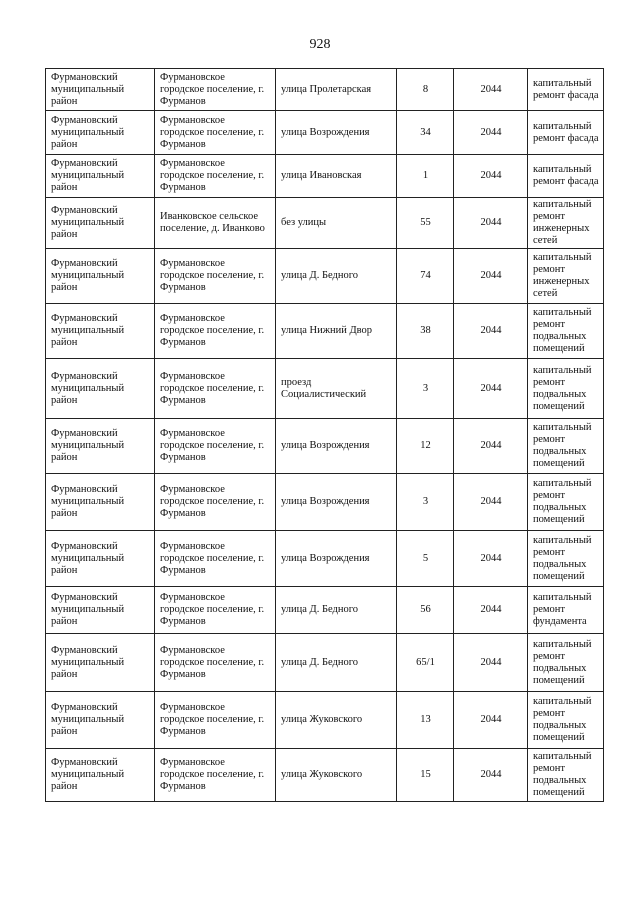 This screenshot has width=640, height=905. I want to click on house-number-cell: 5, so click(425, 558).